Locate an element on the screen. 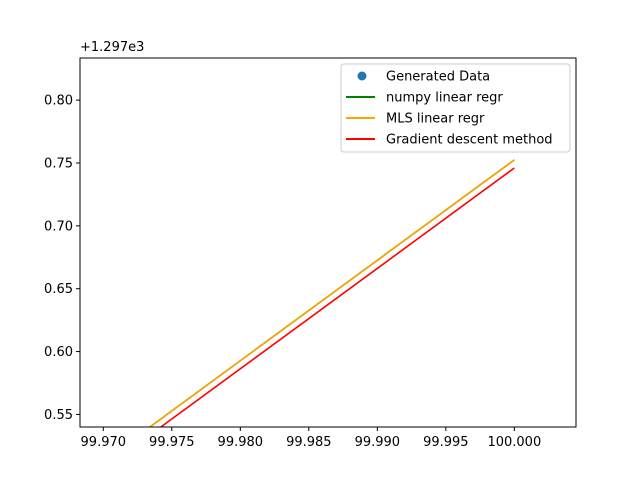 The image size is (640, 480). y-tick-label: 0.70 is located at coordinates (58, 226).